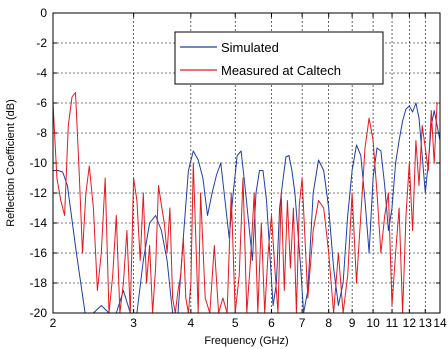  I want to click on x-tick-label: 13, so click(426, 323).